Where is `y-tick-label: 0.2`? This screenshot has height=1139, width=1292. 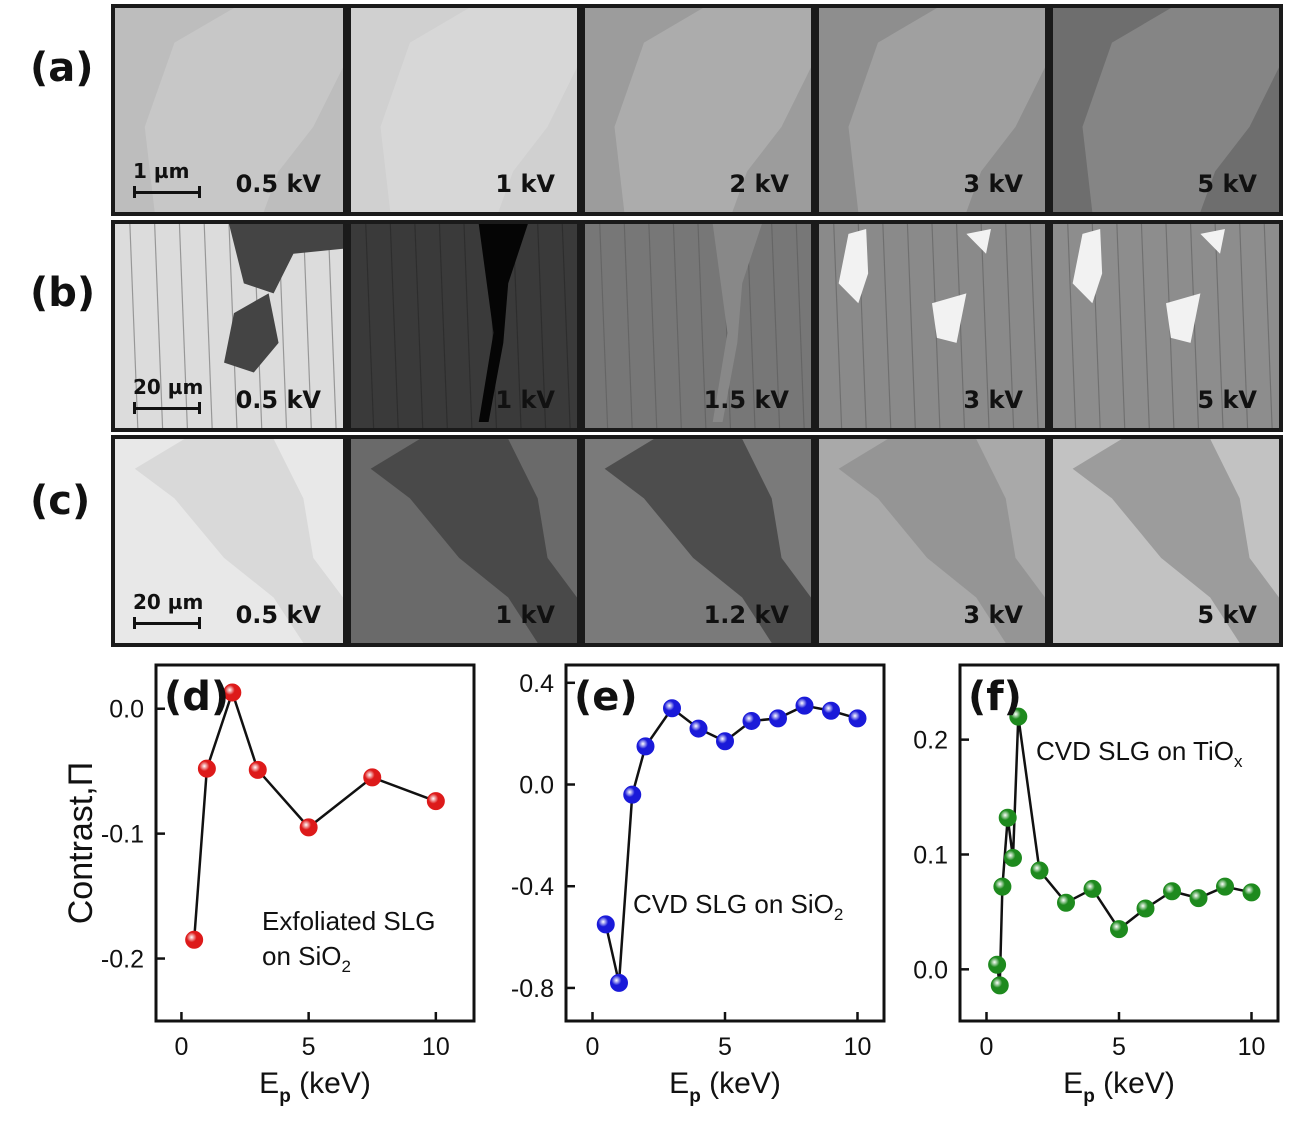 y-tick-label: 0.2 is located at coordinates (930, 741).